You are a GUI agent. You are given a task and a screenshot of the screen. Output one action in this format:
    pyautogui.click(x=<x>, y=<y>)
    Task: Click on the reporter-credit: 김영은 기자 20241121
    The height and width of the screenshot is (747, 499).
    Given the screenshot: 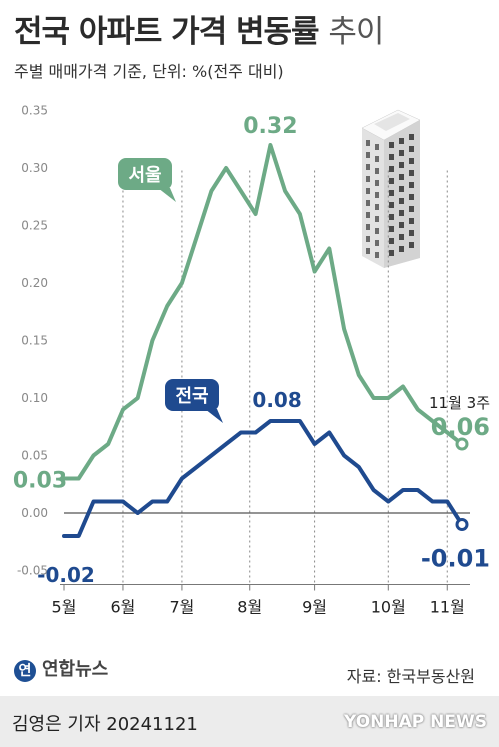 What is the action you would take?
    pyautogui.click(x=105, y=724)
    